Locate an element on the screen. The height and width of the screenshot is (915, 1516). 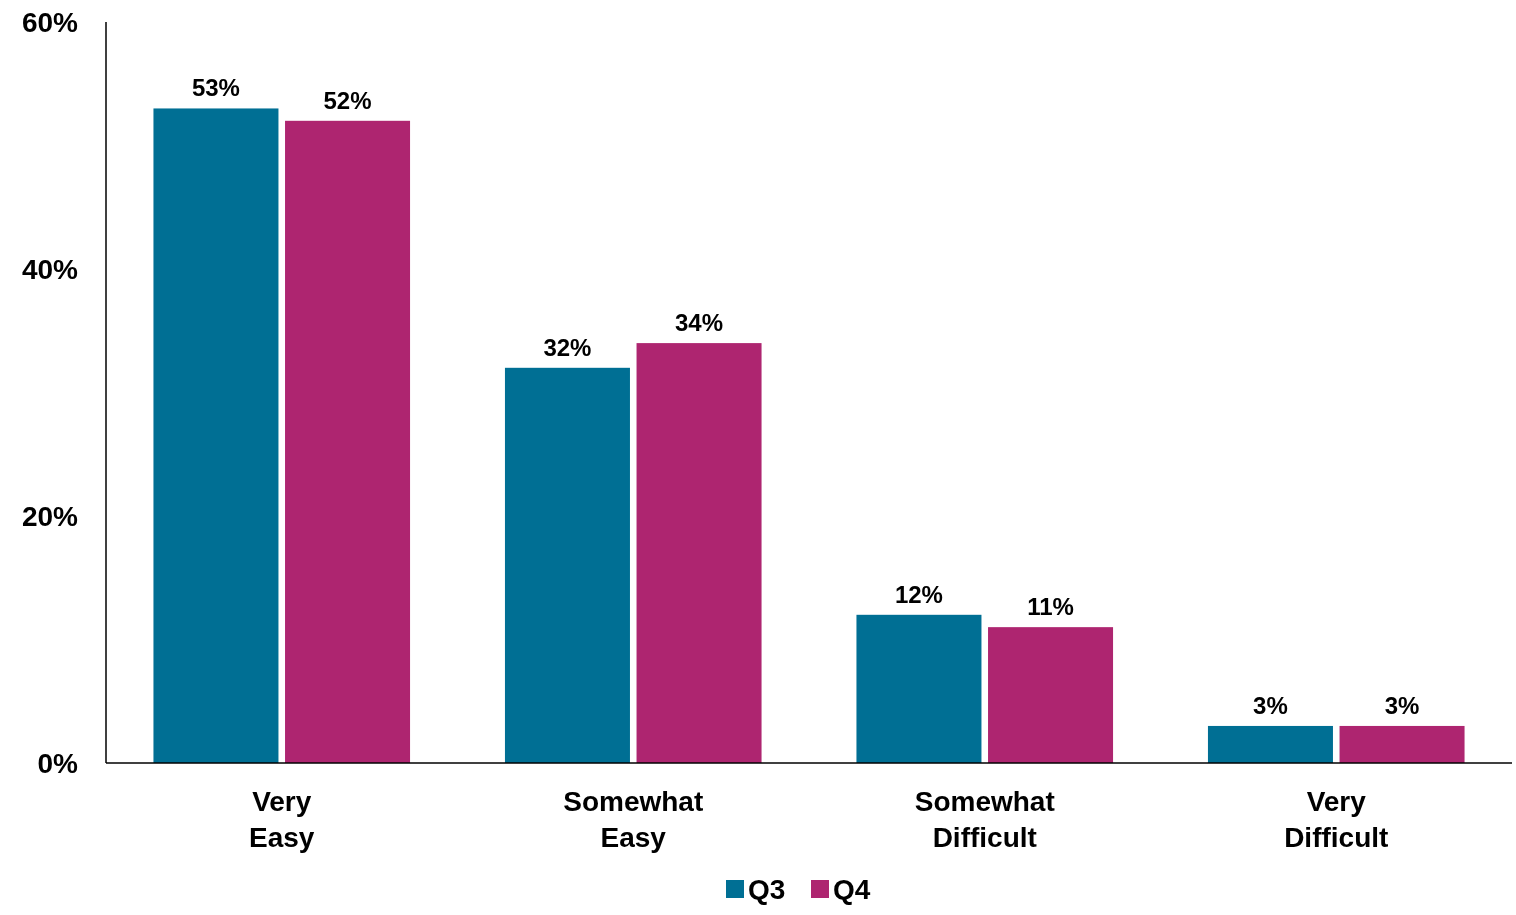
x-tick-label: Somewhat Difficult is located at coordinates (984, 819).